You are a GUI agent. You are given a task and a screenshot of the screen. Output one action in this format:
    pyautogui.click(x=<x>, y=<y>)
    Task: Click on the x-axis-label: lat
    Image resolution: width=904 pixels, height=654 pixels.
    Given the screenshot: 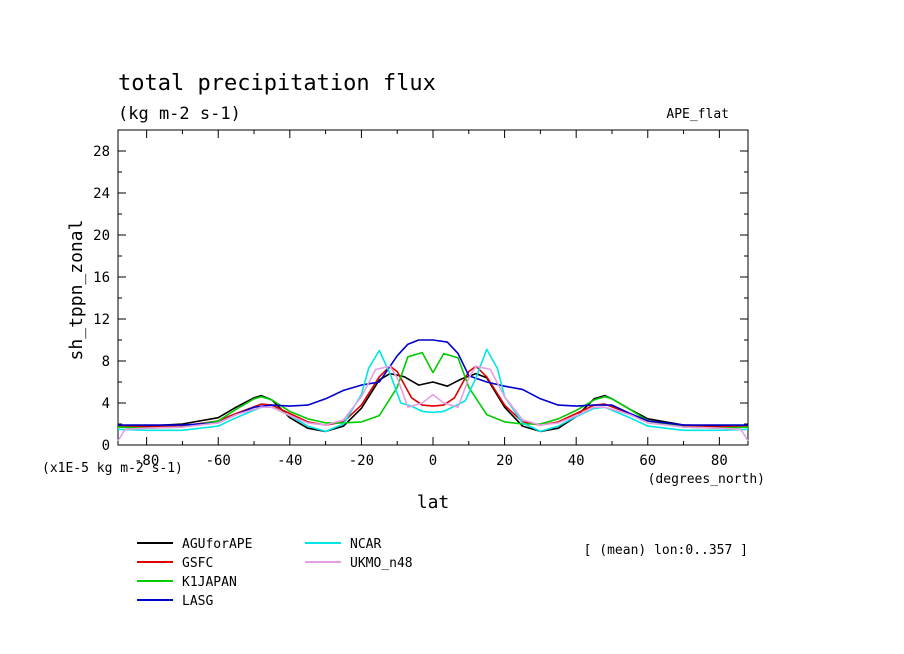 What is the action you would take?
    pyautogui.click(x=433, y=502)
    